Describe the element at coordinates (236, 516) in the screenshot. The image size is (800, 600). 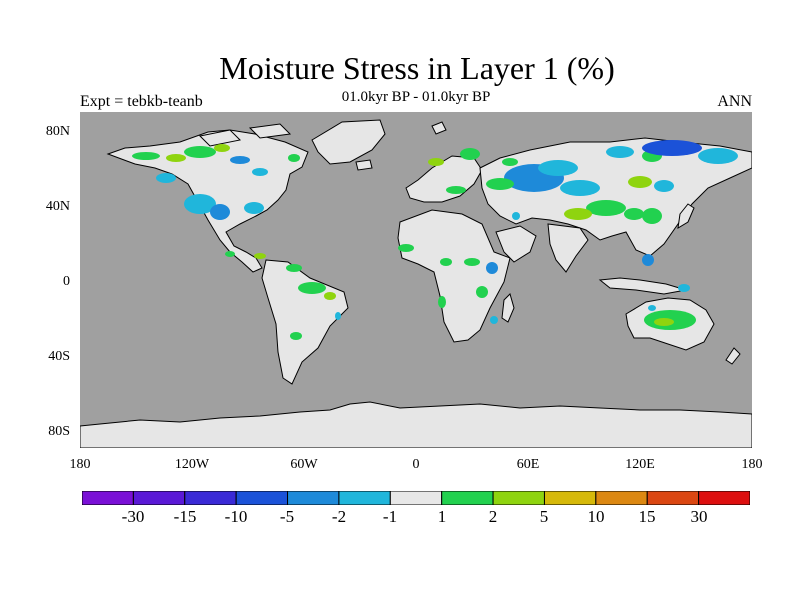
I see `colorbar-label: -10` at that location.